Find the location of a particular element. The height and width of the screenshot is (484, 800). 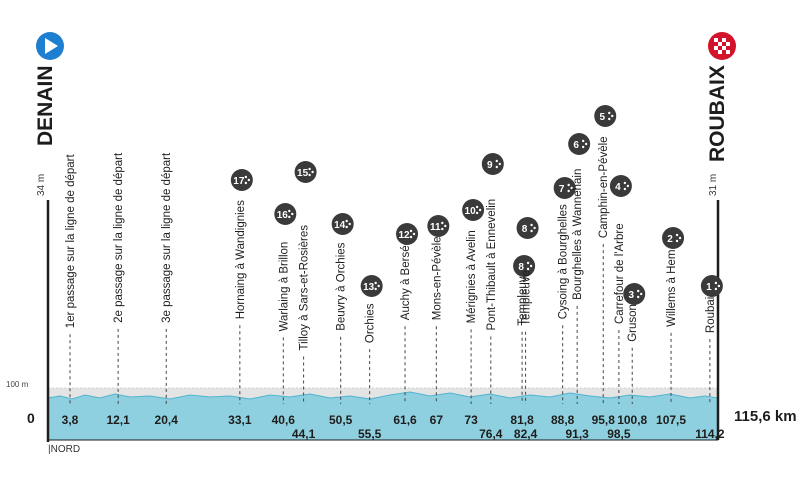

sector-badge: 6 is located at coordinates (579, 144).